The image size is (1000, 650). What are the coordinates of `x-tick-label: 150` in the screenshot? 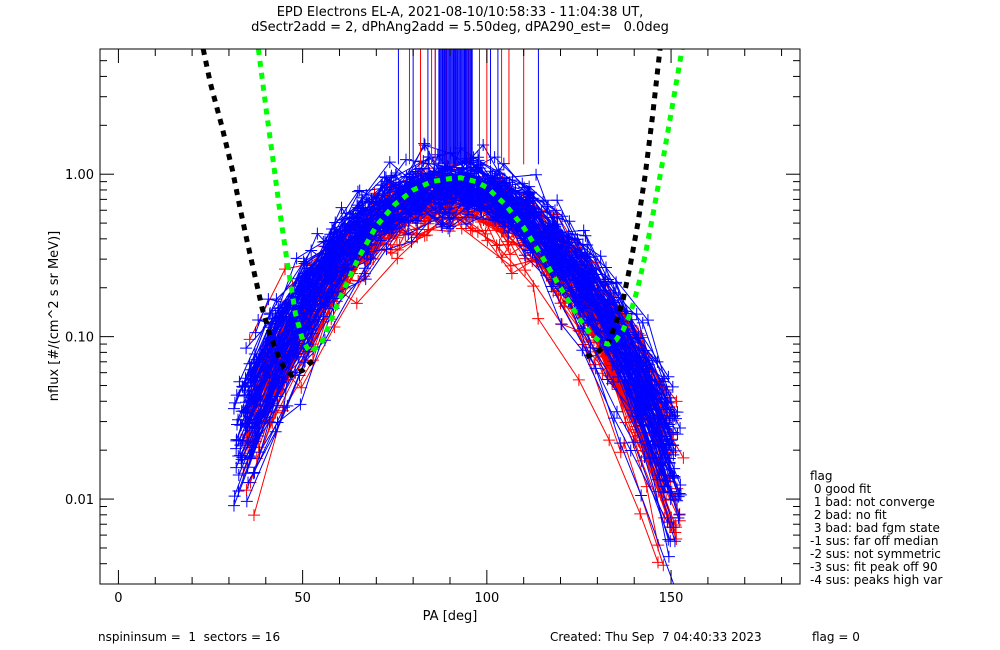 It's located at (671, 598).